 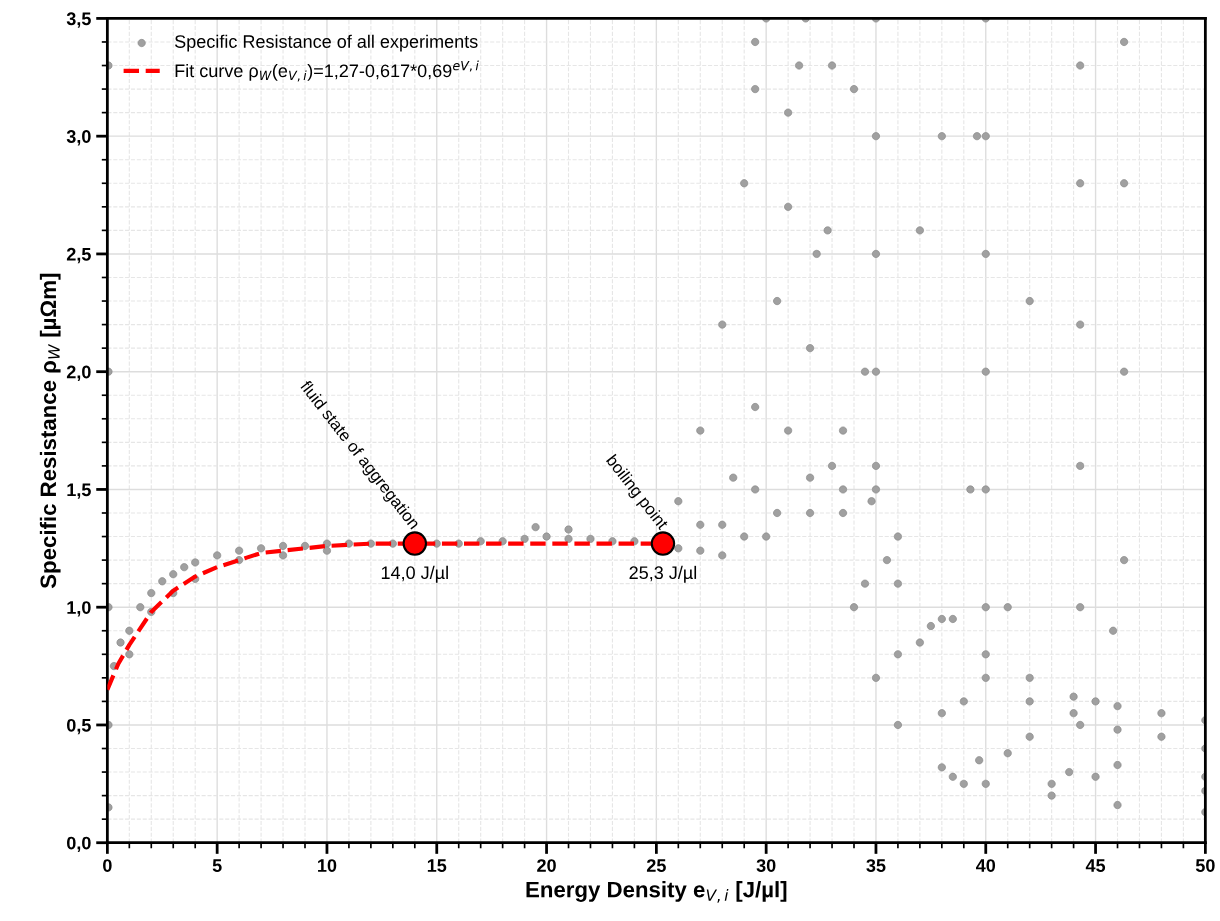 I want to click on annotation: 14,0 J/µl, so click(x=414, y=574).